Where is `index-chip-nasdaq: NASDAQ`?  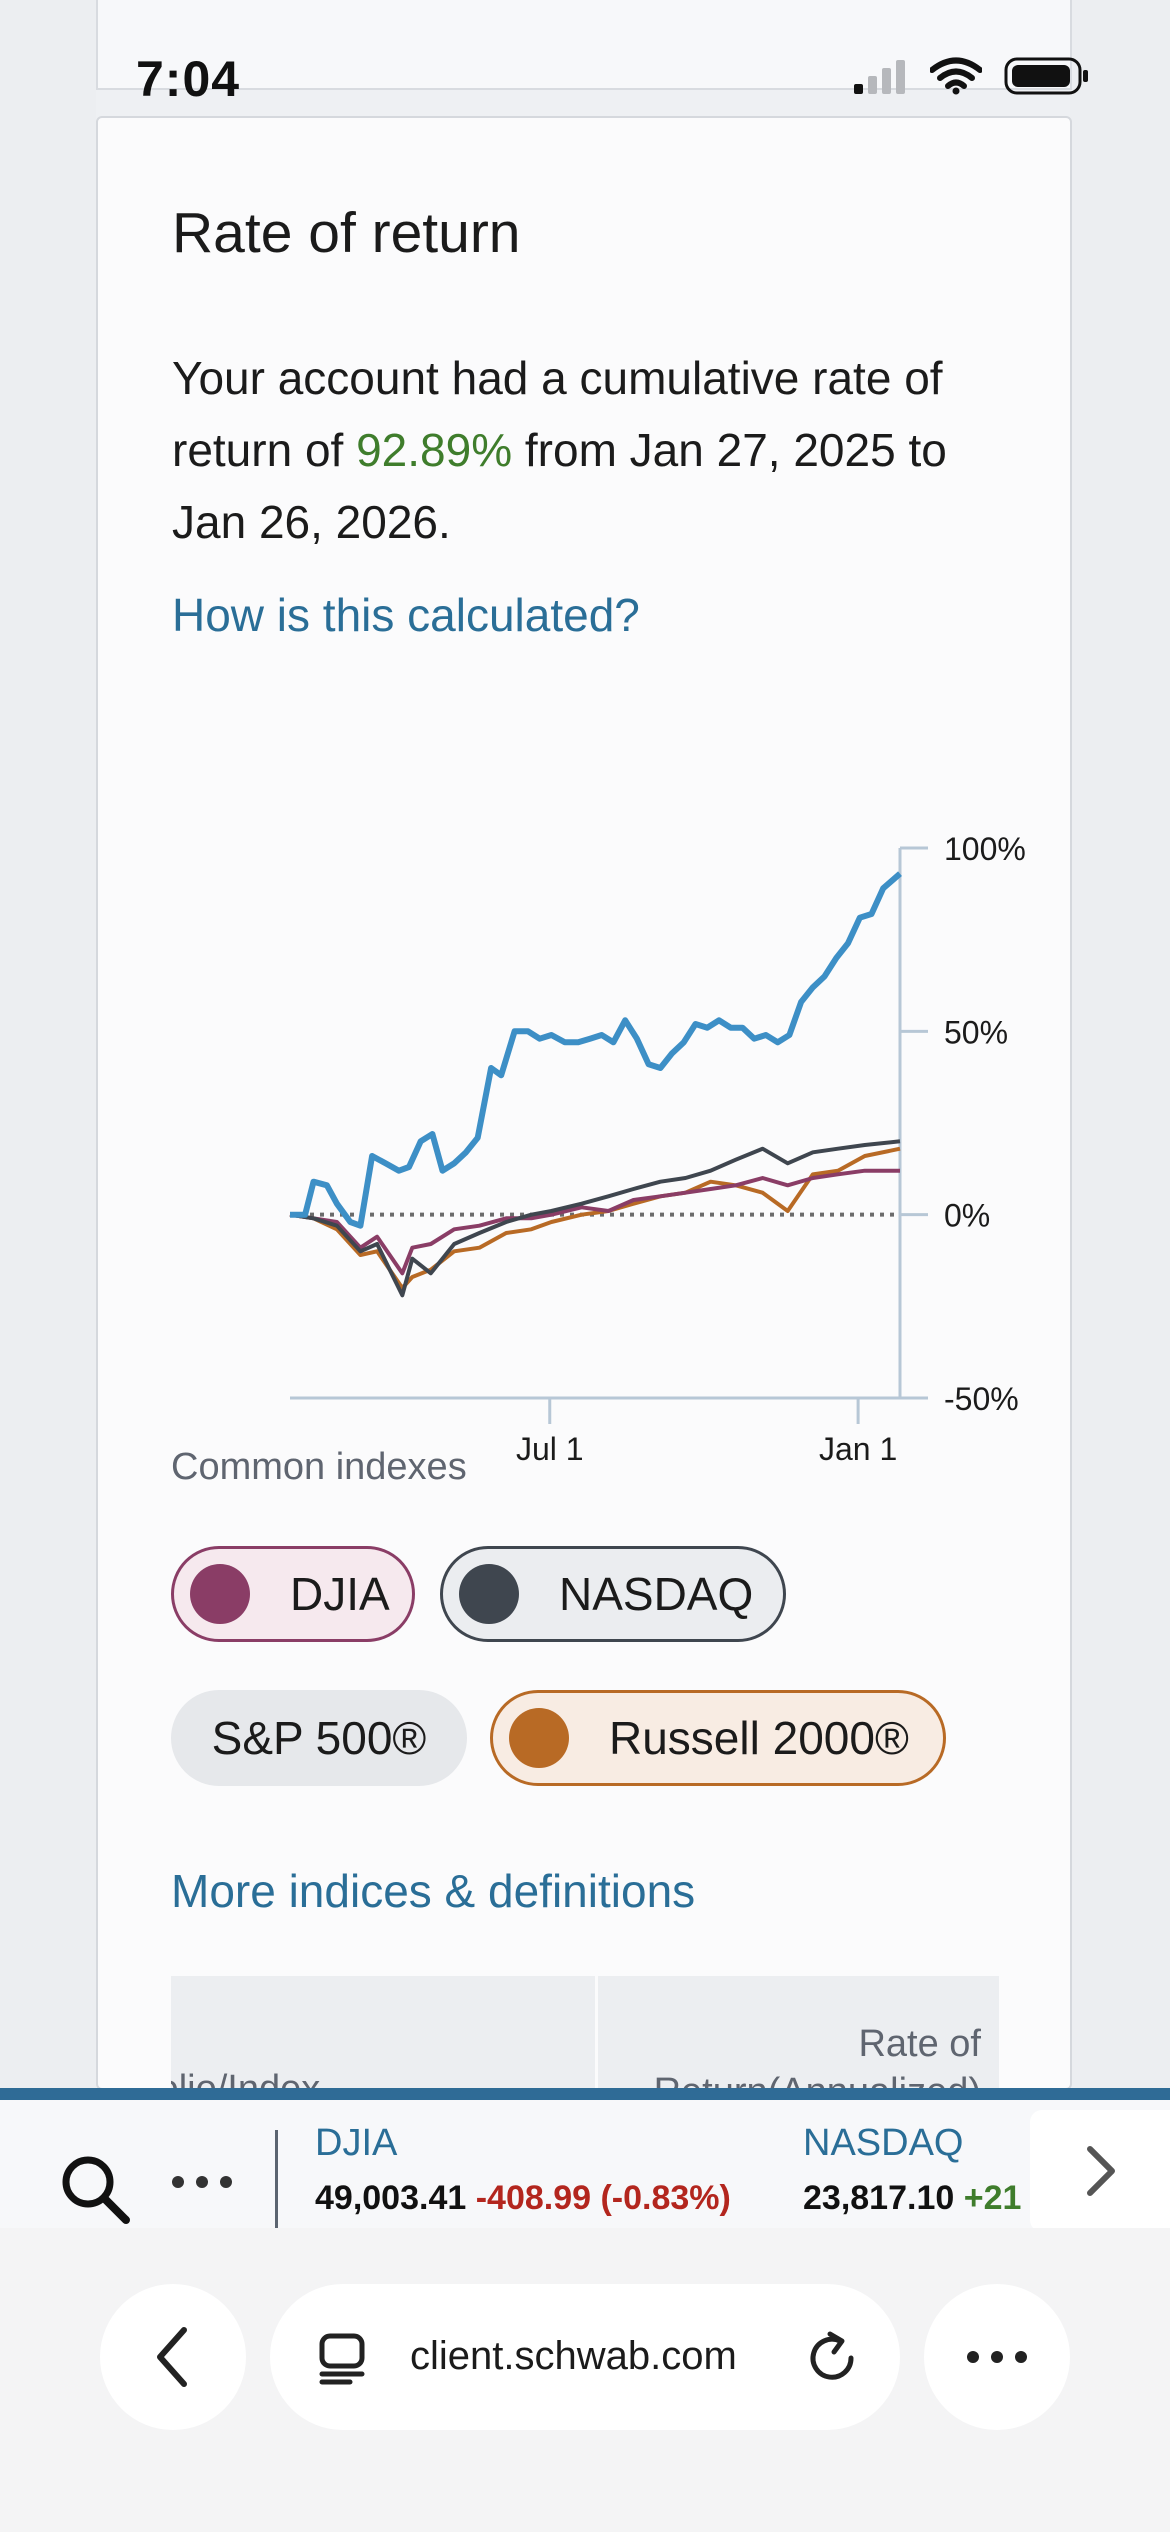
index-chip-nasdaq: NASDAQ is located at coordinates (613, 1594).